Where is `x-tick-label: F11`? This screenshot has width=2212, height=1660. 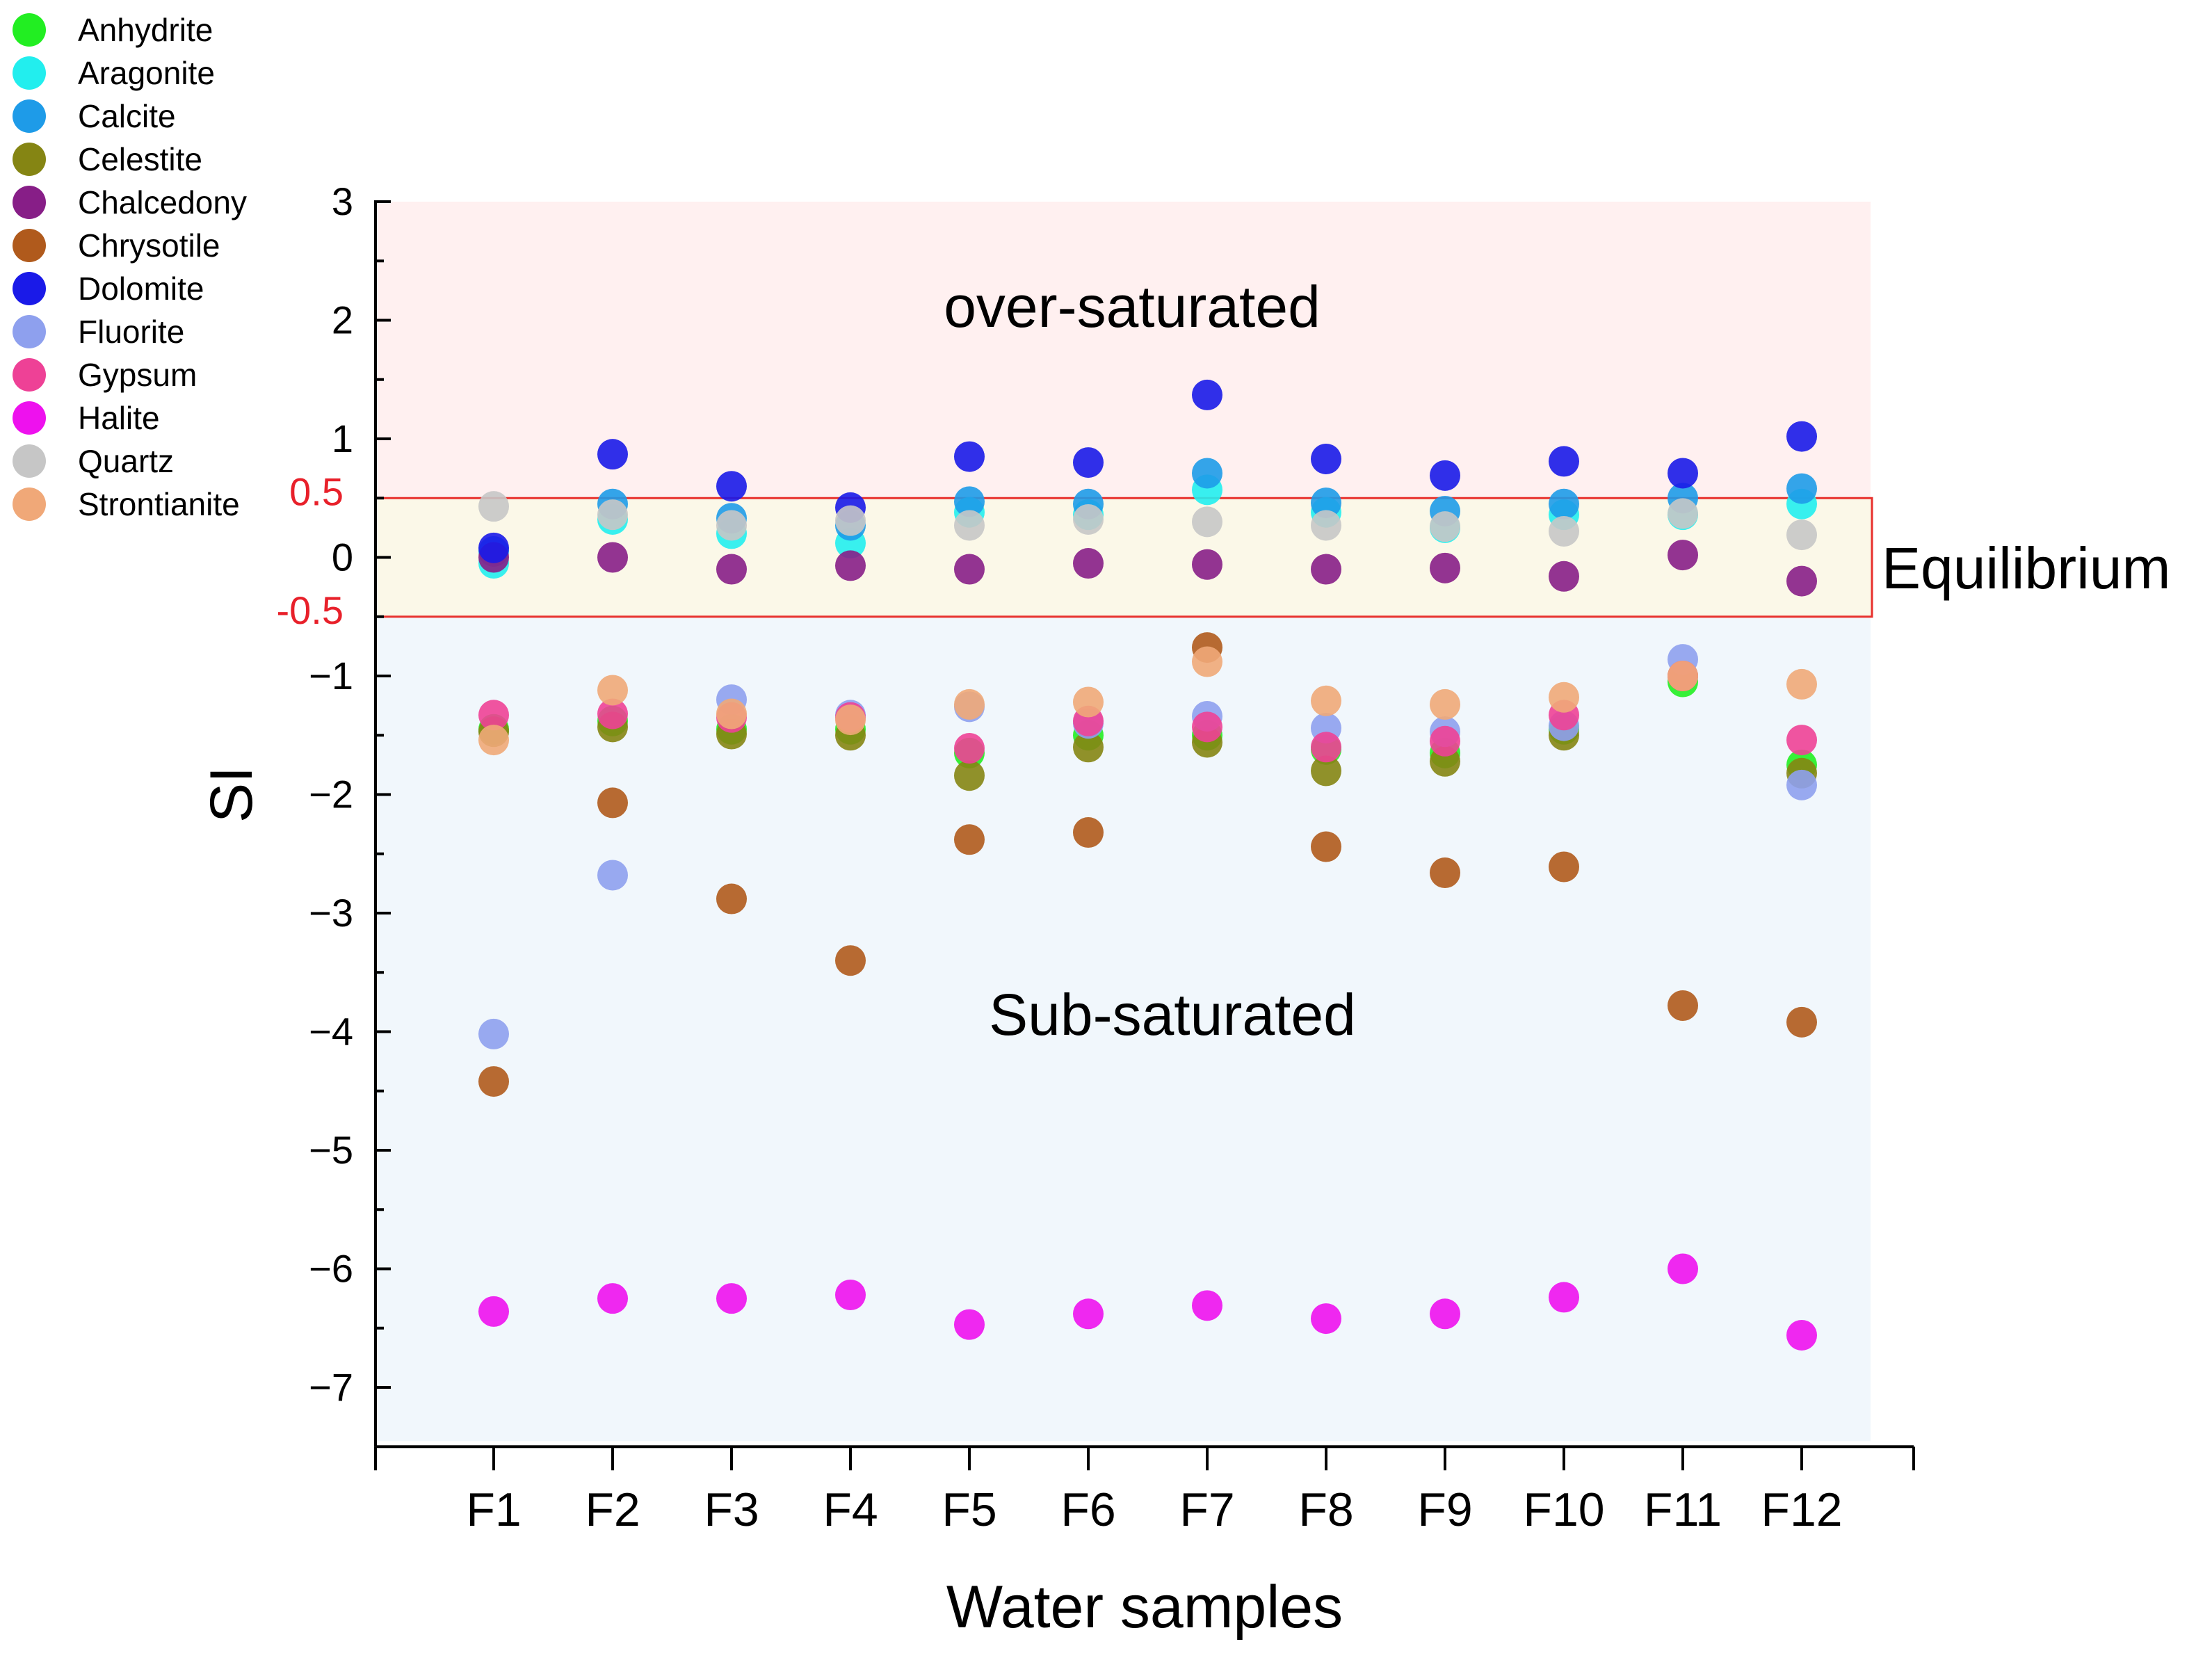
x-tick-label: F11 is located at coordinates (1683, 1510).